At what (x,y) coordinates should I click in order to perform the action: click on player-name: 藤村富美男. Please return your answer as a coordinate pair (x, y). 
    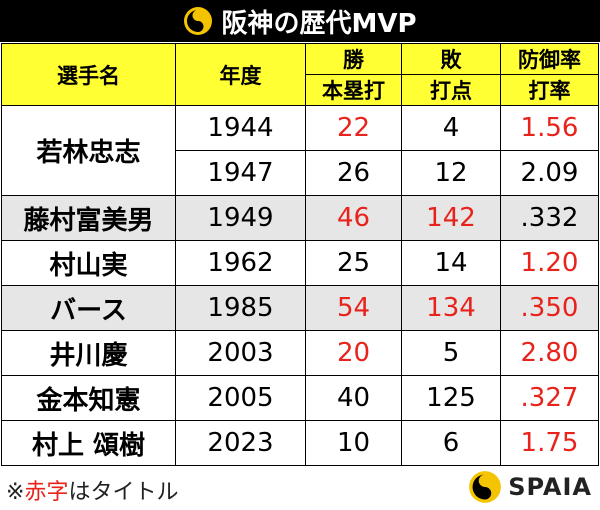
    Looking at the image, I should click on (88, 218).